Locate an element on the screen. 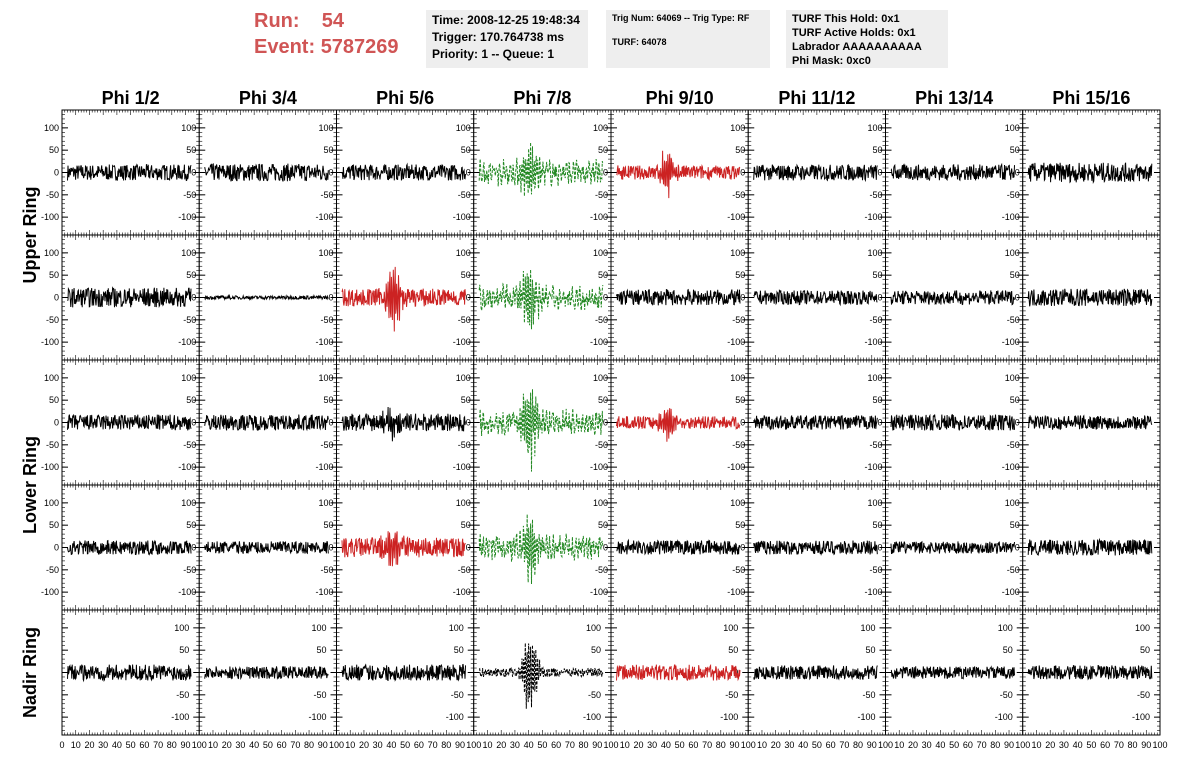  panel-frame is located at coordinates (542, 547).